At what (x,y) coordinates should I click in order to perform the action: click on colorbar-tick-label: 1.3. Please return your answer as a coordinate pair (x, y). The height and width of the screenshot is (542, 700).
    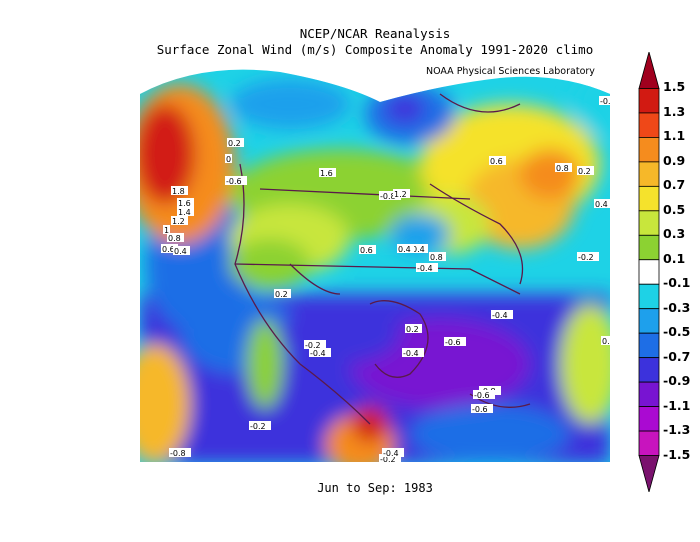
    Looking at the image, I should click on (674, 111).